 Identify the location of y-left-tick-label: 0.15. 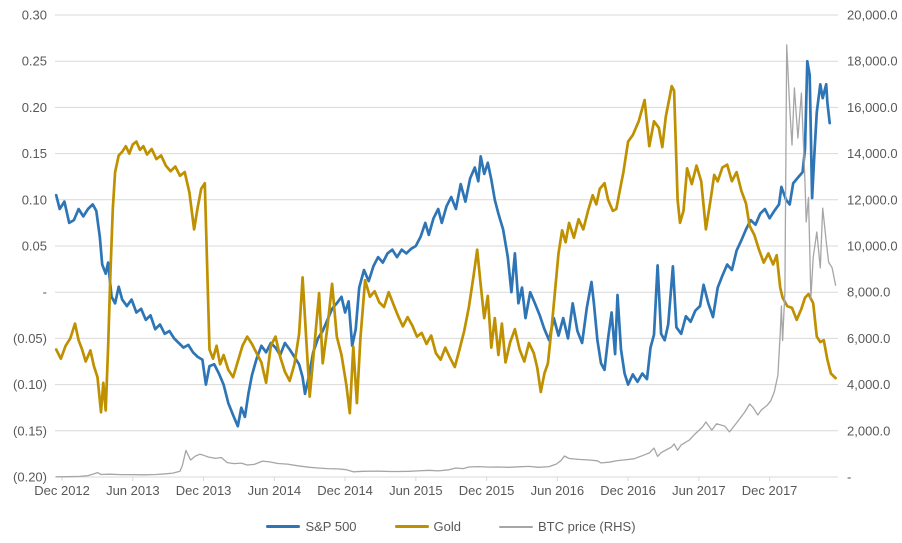
(34, 153).